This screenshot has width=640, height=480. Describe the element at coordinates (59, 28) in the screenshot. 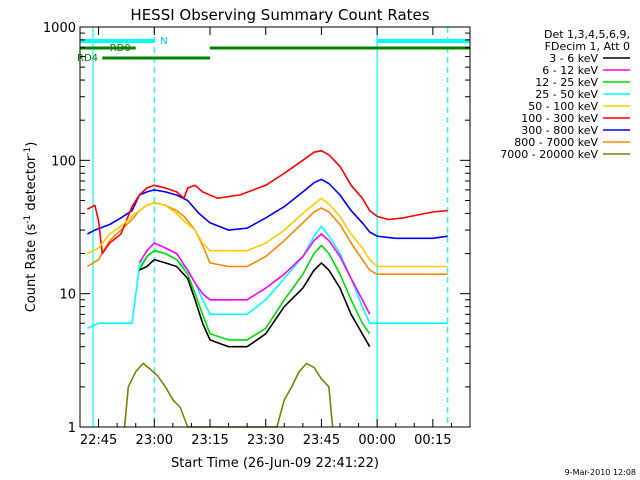

I see `y-tick-label-3: 1000` at that location.